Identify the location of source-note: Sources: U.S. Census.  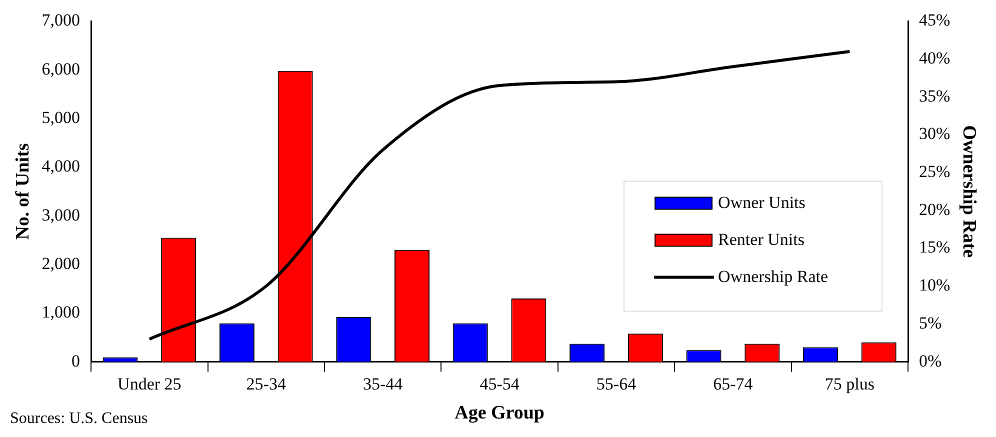
(79, 419).